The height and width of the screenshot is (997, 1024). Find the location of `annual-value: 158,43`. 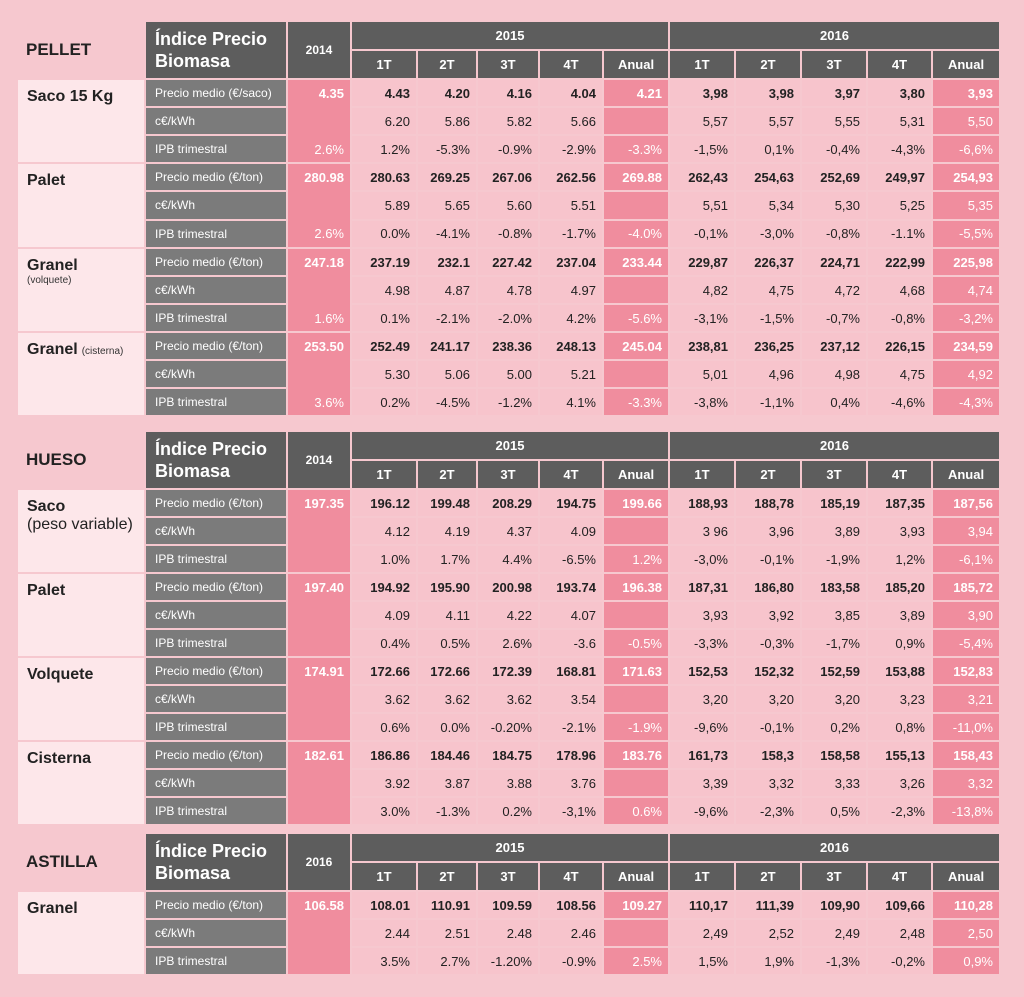

annual-value: 158,43 is located at coordinates (966, 755).